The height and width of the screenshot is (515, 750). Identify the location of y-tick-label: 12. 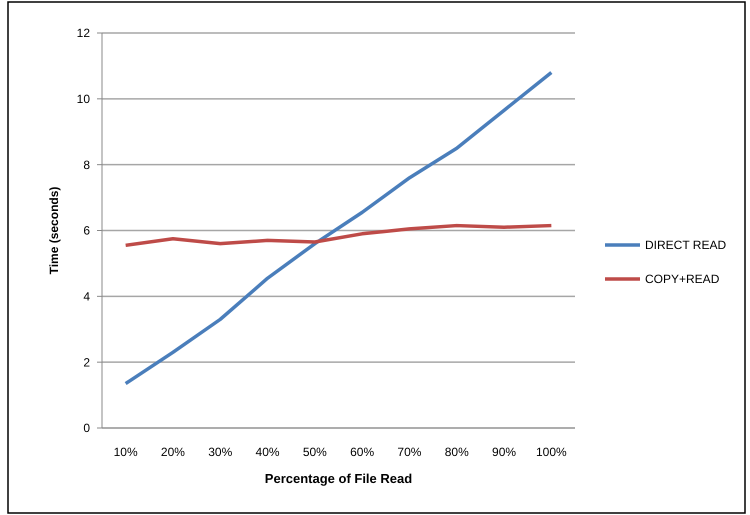
(83, 33).